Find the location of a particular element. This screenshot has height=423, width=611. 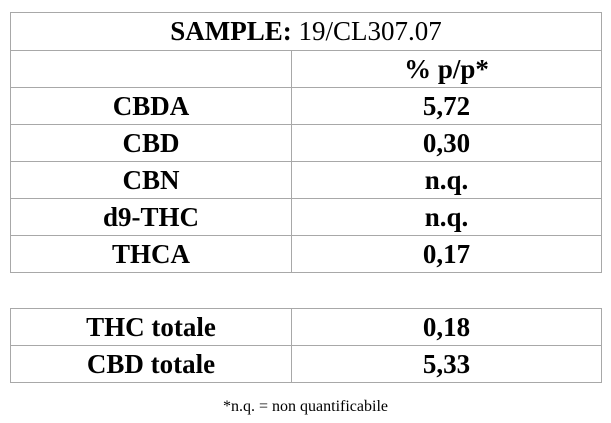

sample-title-row: SAMPLE: 19/CL307.07 is located at coordinates (306, 31).